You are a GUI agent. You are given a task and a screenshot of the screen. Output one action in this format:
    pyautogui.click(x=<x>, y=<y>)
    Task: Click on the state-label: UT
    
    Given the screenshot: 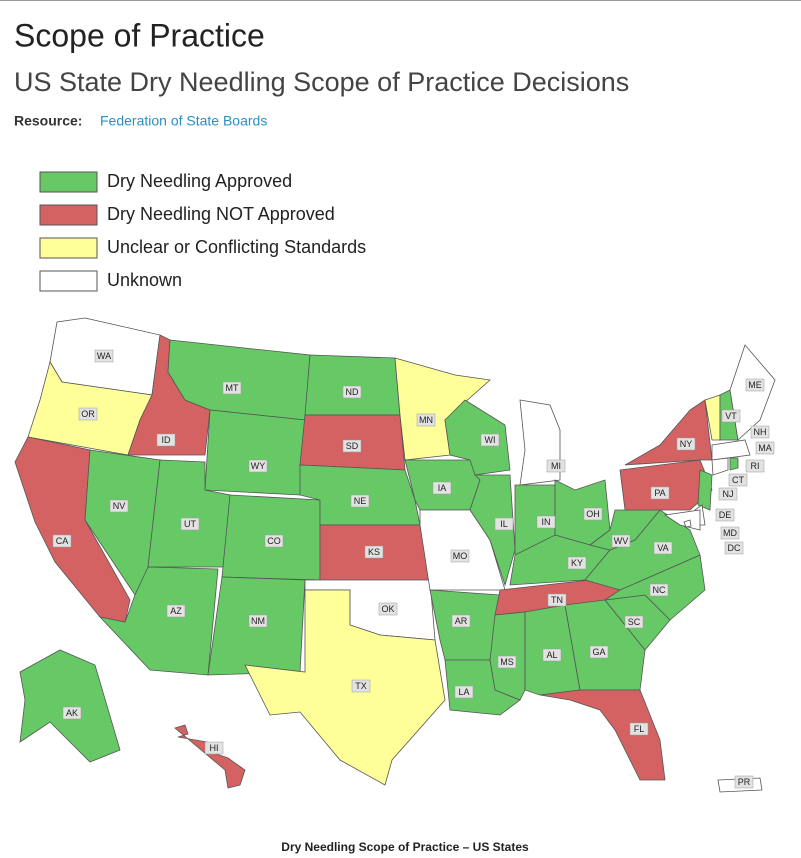 What is the action you would take?
    pyautogui.click(x=190, y=524)
    